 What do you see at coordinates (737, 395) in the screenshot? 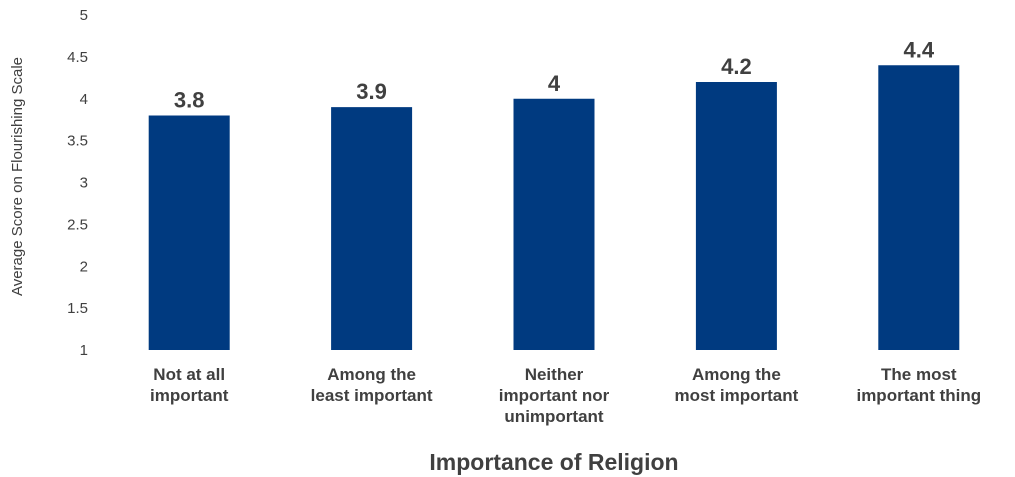
I see `x-category-label-line: most important` at bounding box center [737, 395].